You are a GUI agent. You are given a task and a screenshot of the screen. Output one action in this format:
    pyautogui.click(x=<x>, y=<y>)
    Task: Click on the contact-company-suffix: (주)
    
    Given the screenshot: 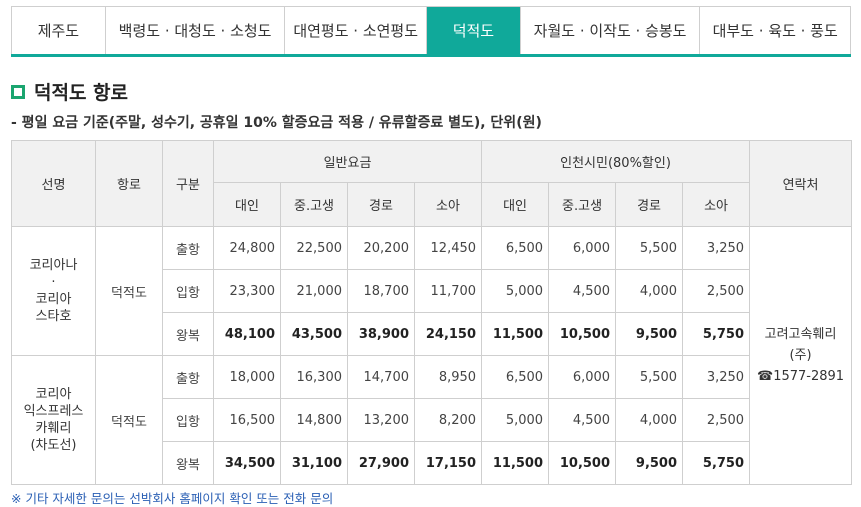 What is the action you would take?
    pyautogui.click(x=800, y=355)
    